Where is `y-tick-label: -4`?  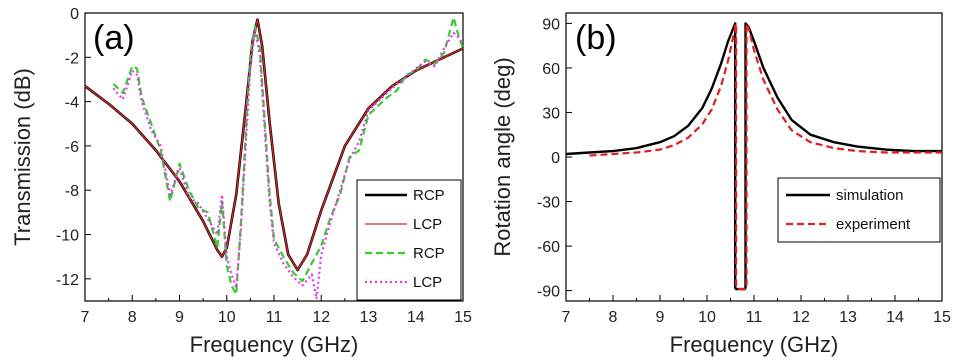 y-tick-label: -4 is located at coordinates (72, 103).